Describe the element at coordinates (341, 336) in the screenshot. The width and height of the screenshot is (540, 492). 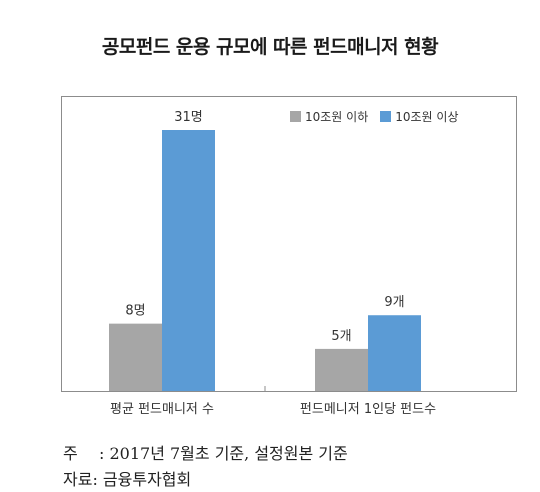
I see `bar-value-label: 5개` at that location.